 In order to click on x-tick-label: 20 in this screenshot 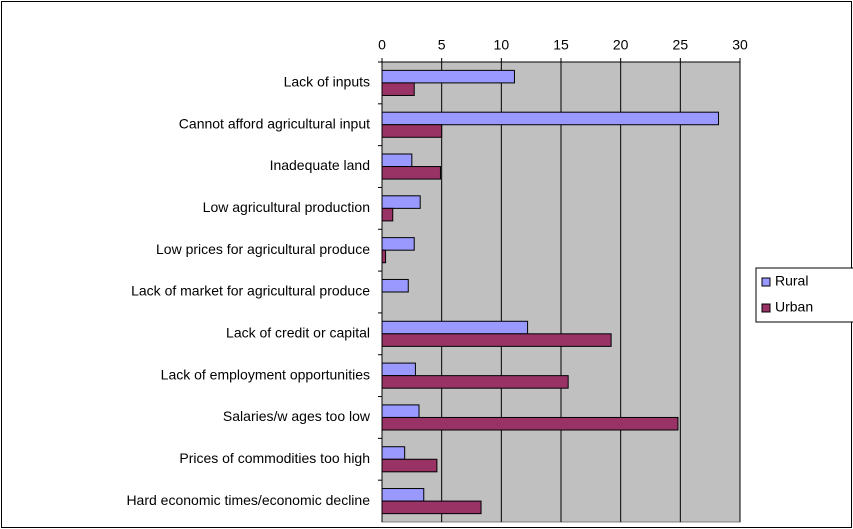, I will do `click(621, 45)`.